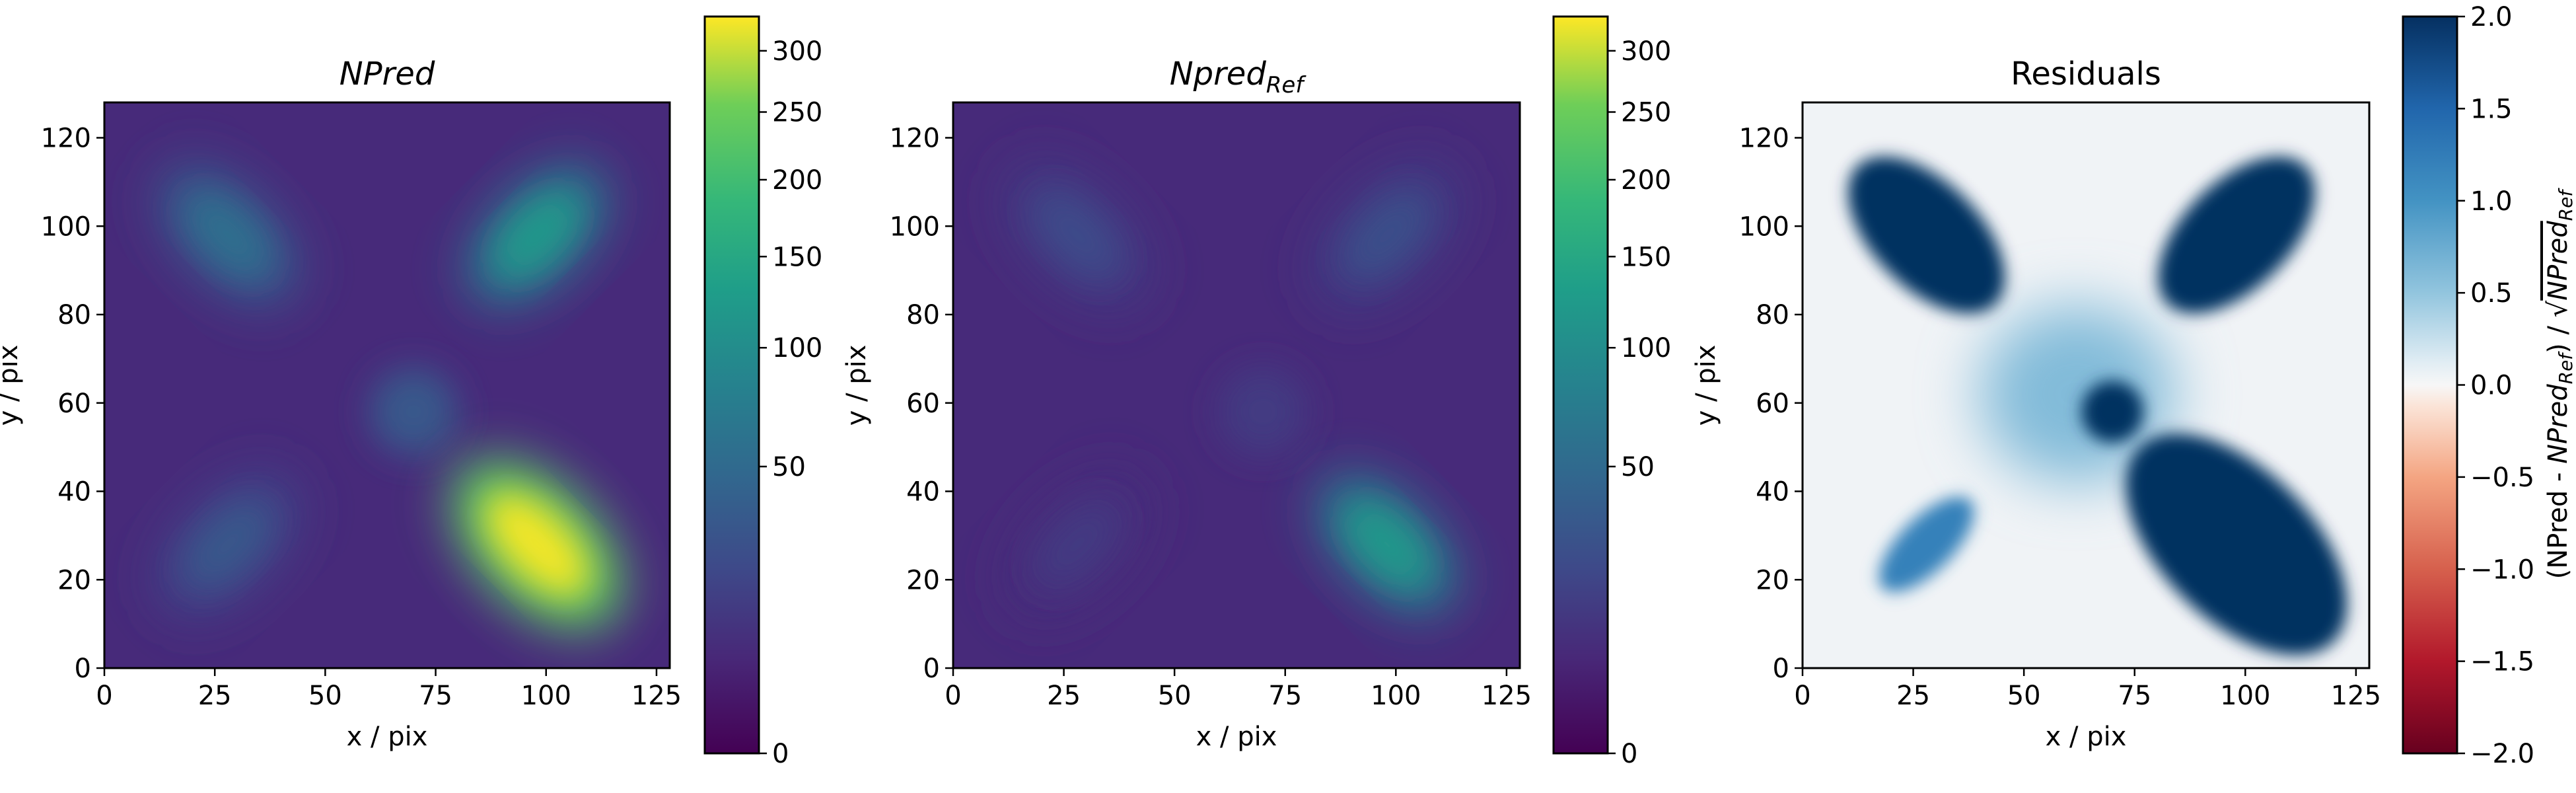 The width and height of the screenshot is (2576, 793). What do you see at coordinates (1640, 402) in the screenshot?
I see `panel-npred-ref-colorbar-ticks: 0 50 100 150 200 250 300` at bounding box center [1640, 402].